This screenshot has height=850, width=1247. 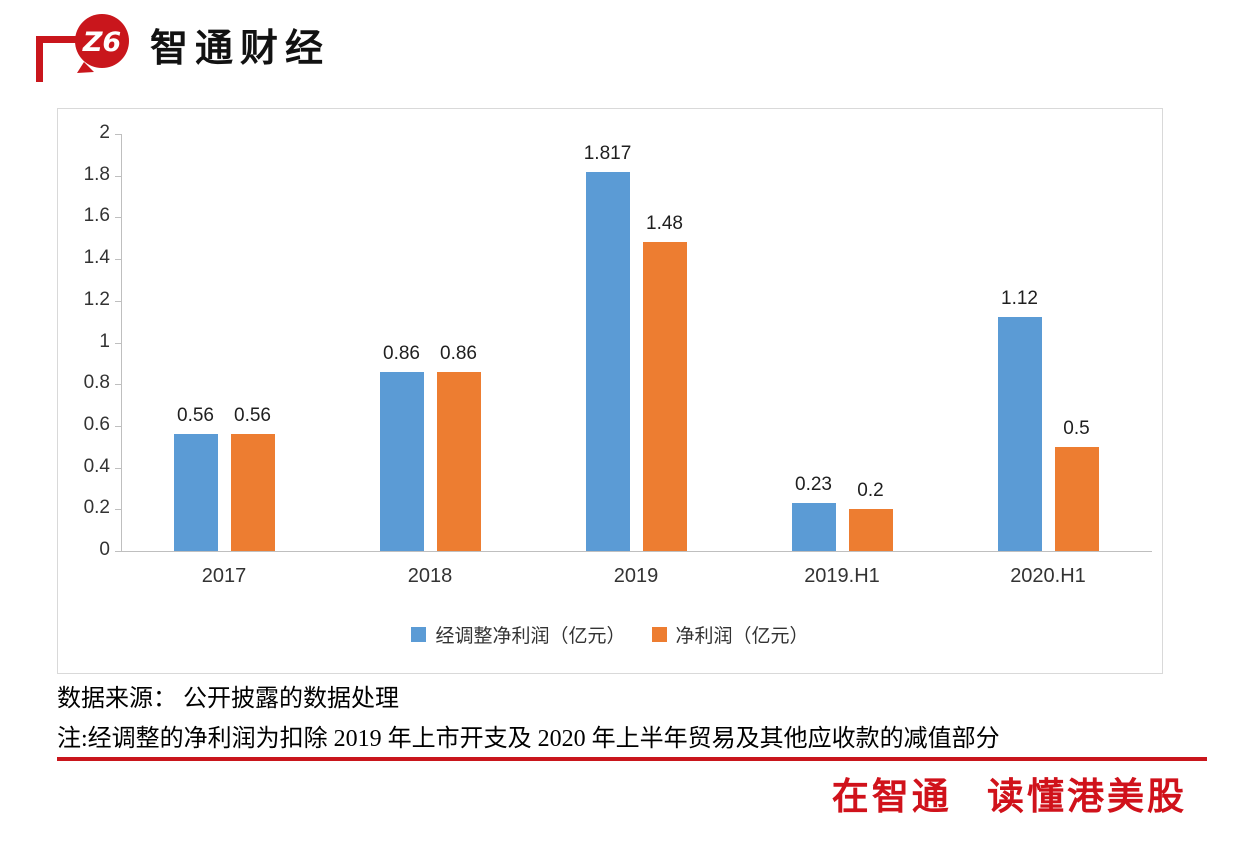 What do you see at coordinates (104, 549) in the screenshot?
I see `y-axis-tick-label: 0` at bounding box center [104, 549].